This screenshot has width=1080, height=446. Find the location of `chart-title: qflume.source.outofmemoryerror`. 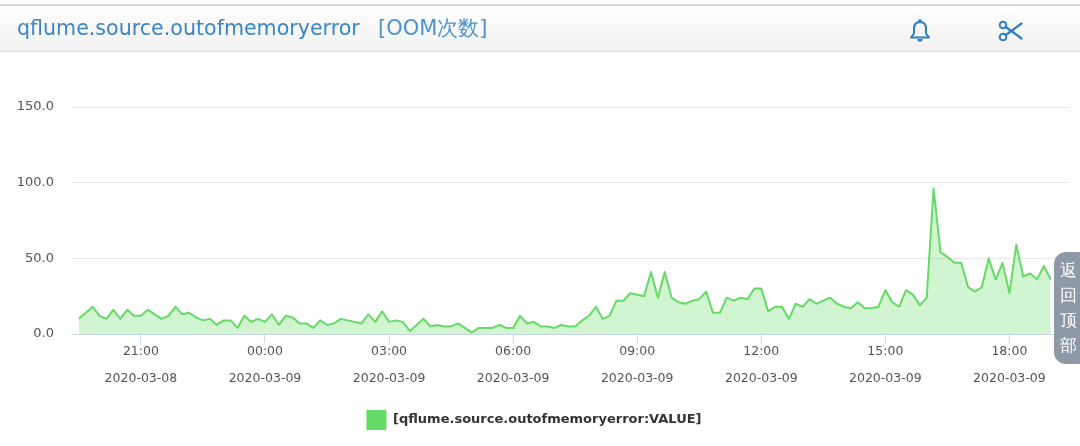

chart-title: qflume.source.outofmemoryerror is located at coordinates (188, 28).